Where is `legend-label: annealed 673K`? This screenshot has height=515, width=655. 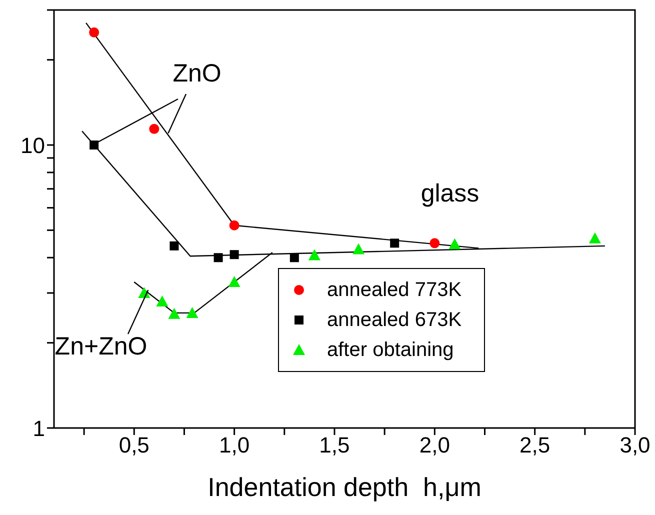 legend-label: annealed 673K is located at coordinates (394, 320).